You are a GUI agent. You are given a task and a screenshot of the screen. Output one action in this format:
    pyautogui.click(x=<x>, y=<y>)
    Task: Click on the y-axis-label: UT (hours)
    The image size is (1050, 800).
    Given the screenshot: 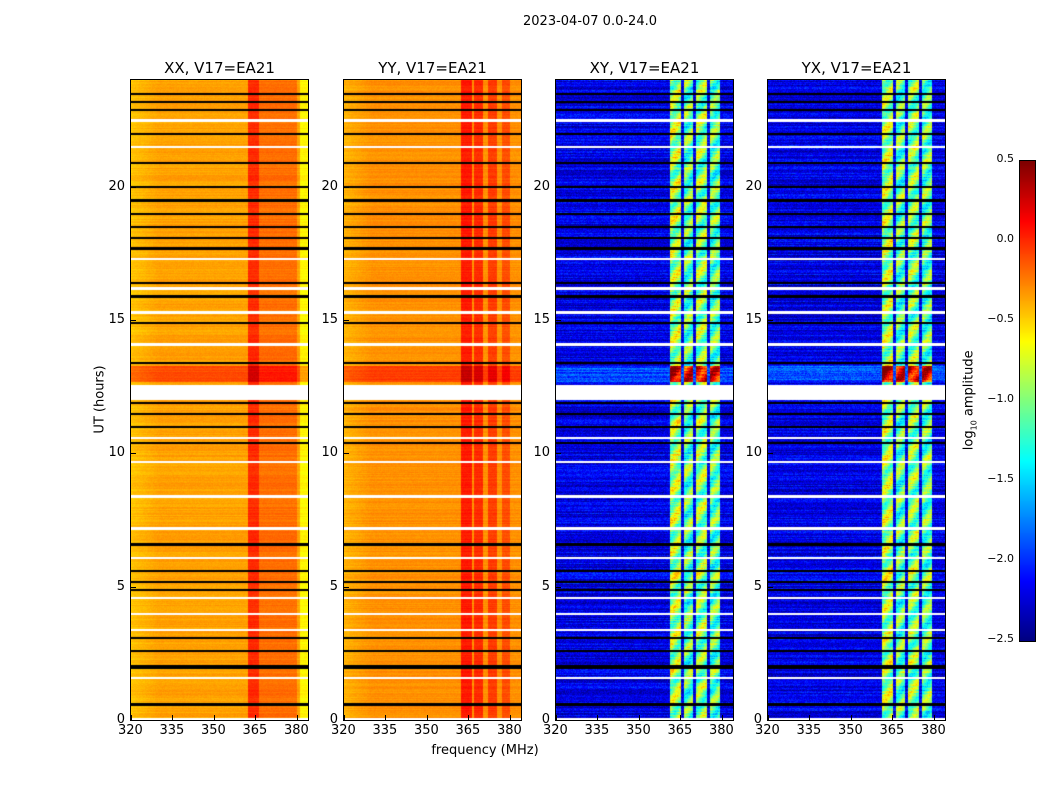 What is the action you would take?
    pyautogui.click(x=100, y=399)
    